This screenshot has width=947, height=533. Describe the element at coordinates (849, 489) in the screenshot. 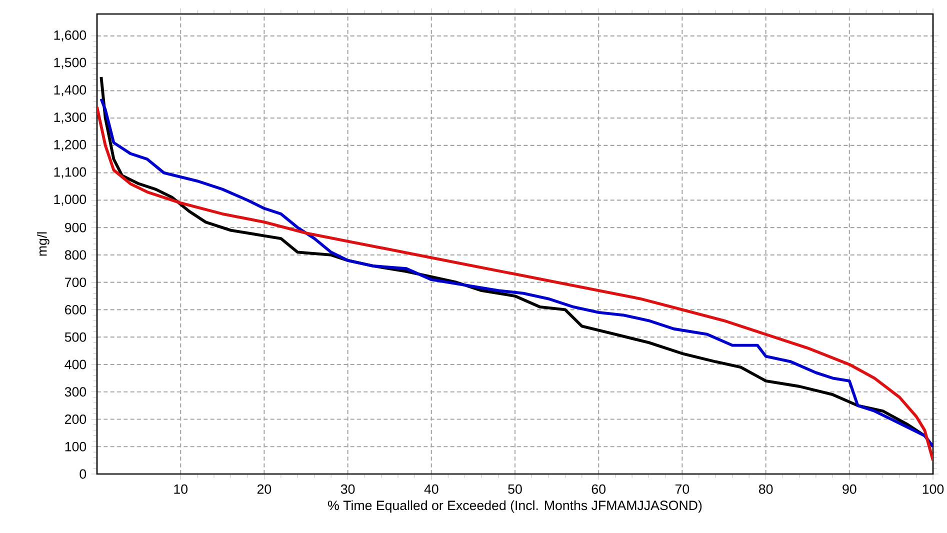

I see `x-tick-label: 90` at that location.